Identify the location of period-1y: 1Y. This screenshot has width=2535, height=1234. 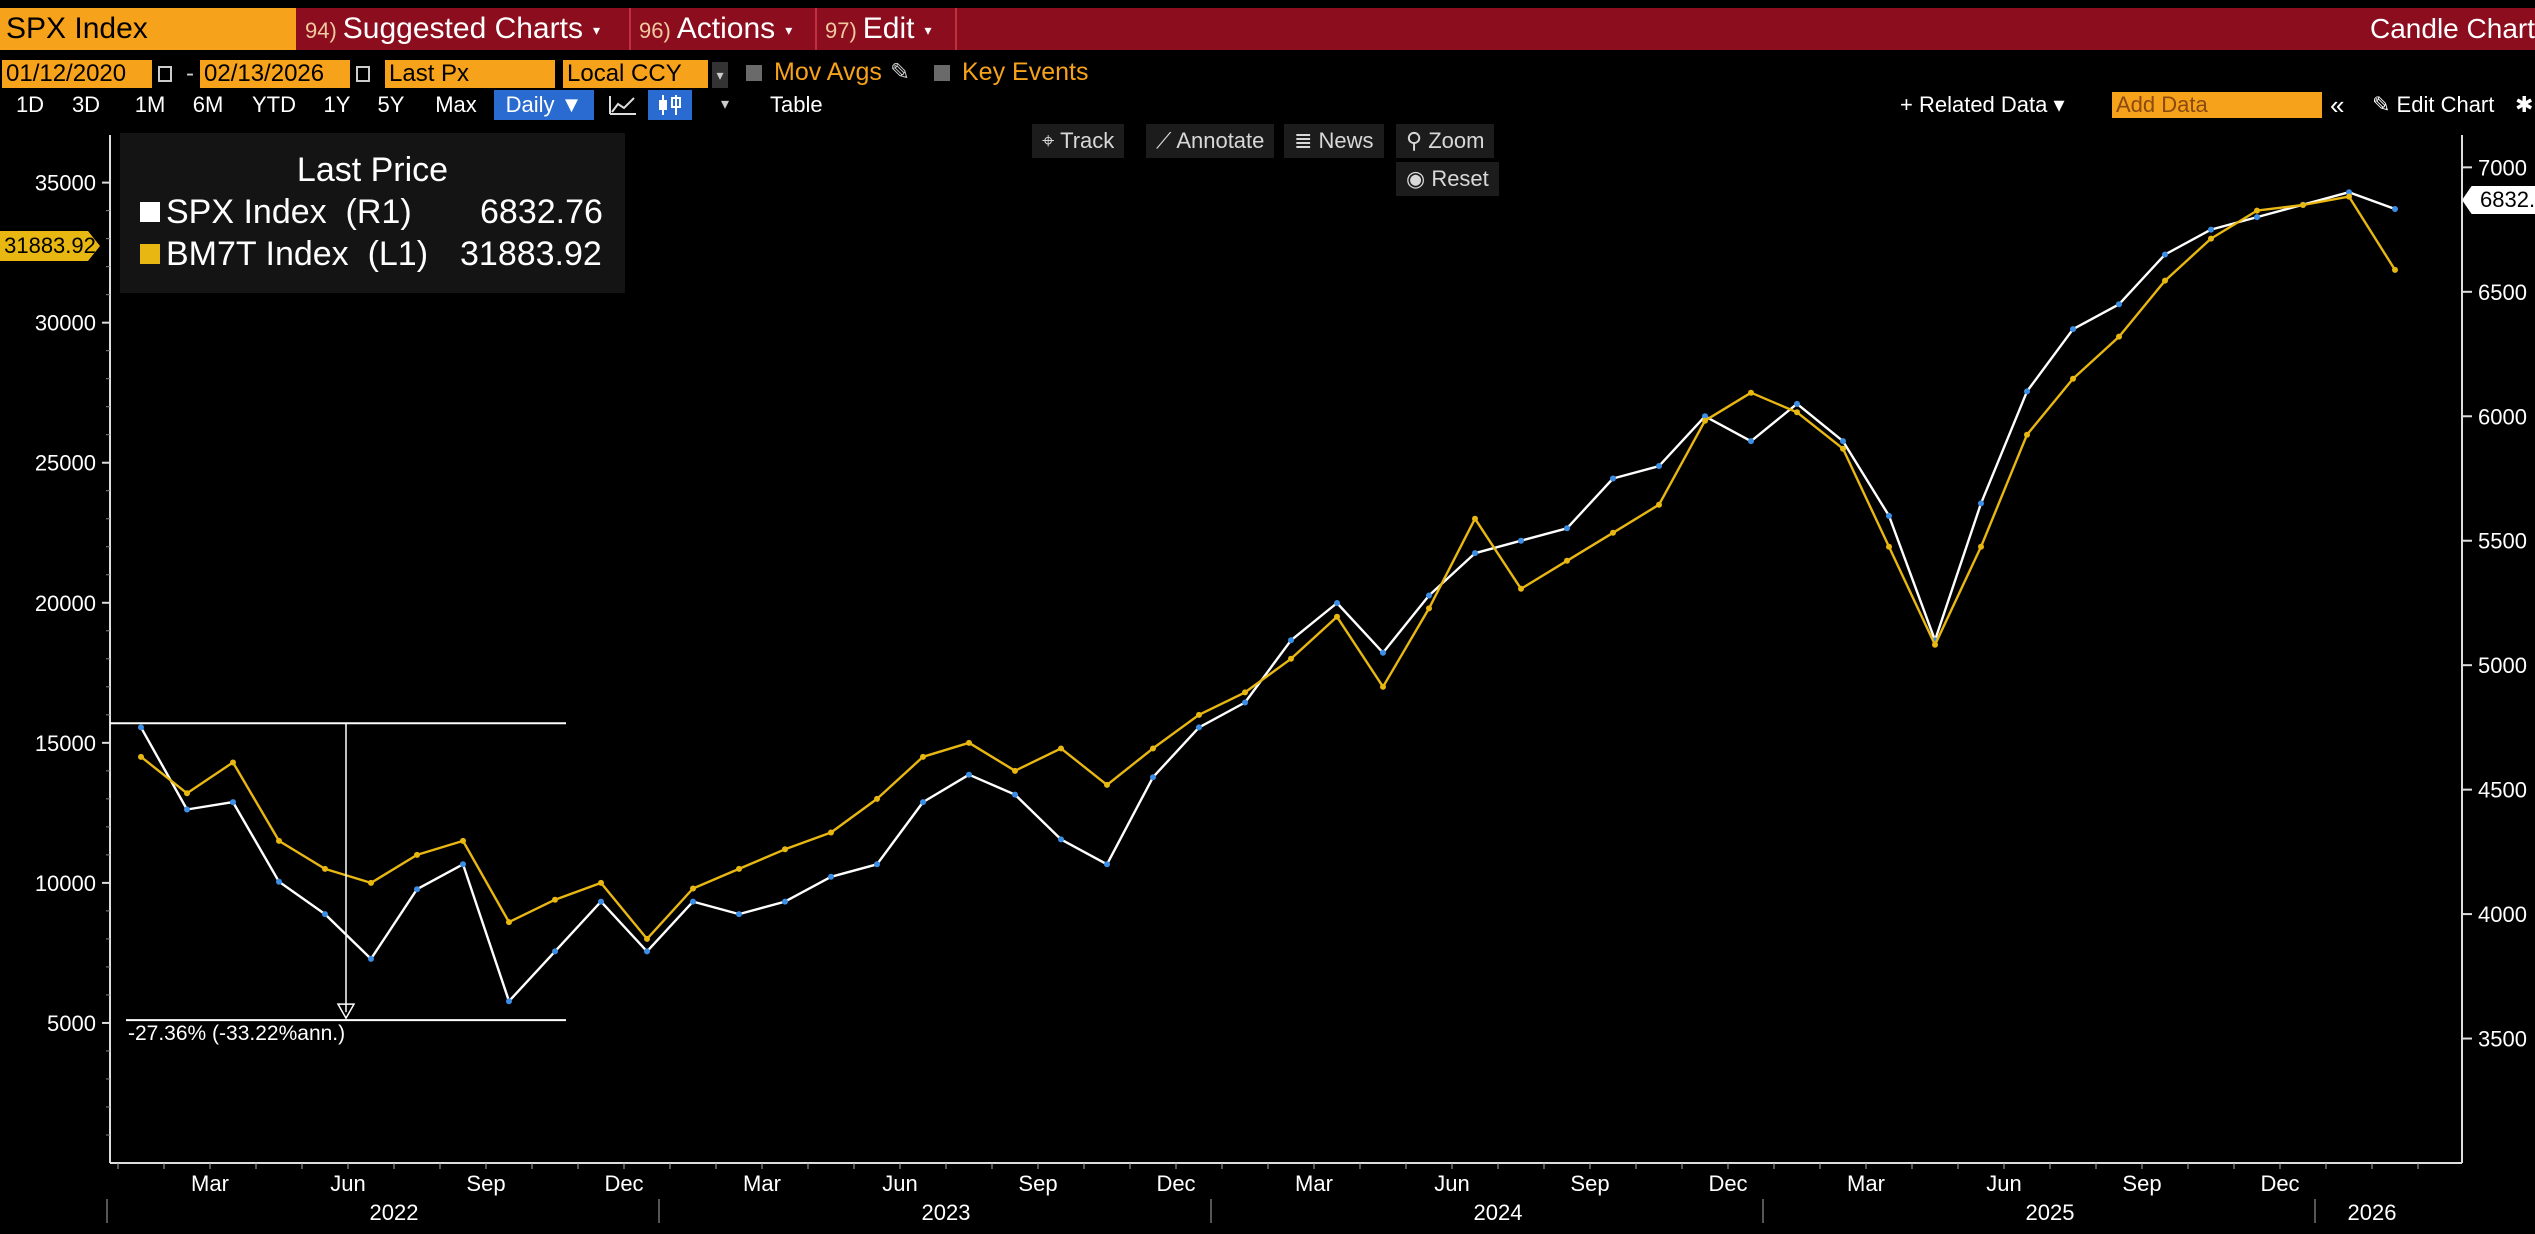
(337, 104).